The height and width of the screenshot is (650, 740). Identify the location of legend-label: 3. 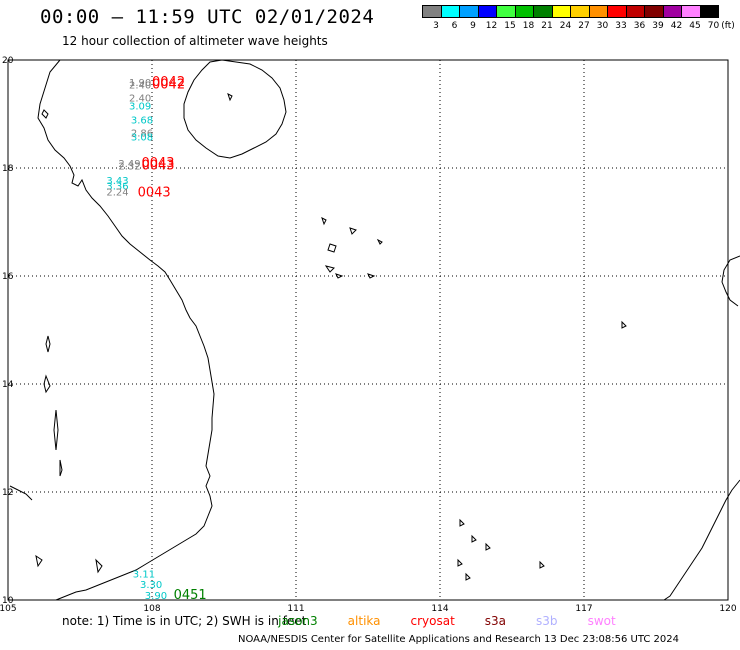
(436, 26).